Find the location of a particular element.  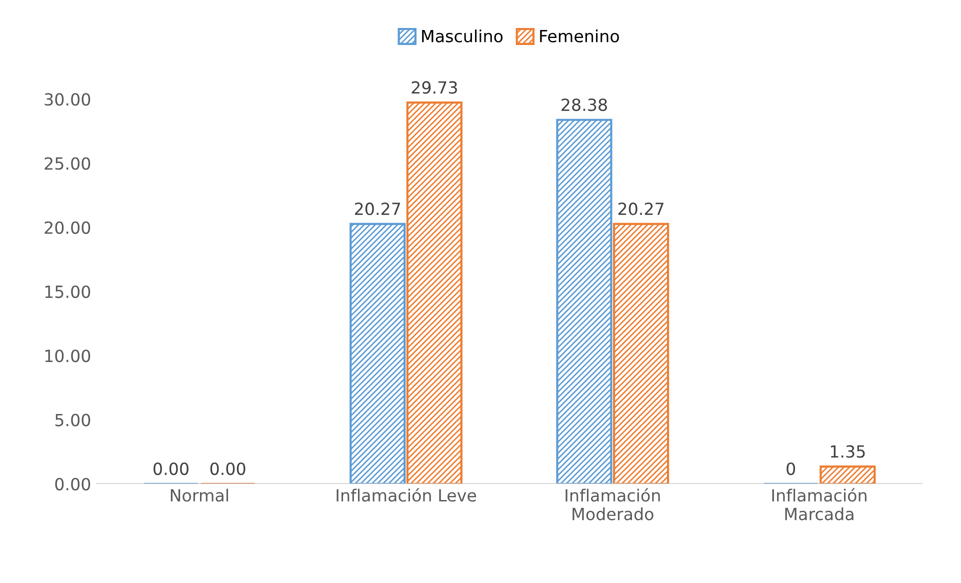

x-tick-label: Normal is located at coordinates (199, 495).